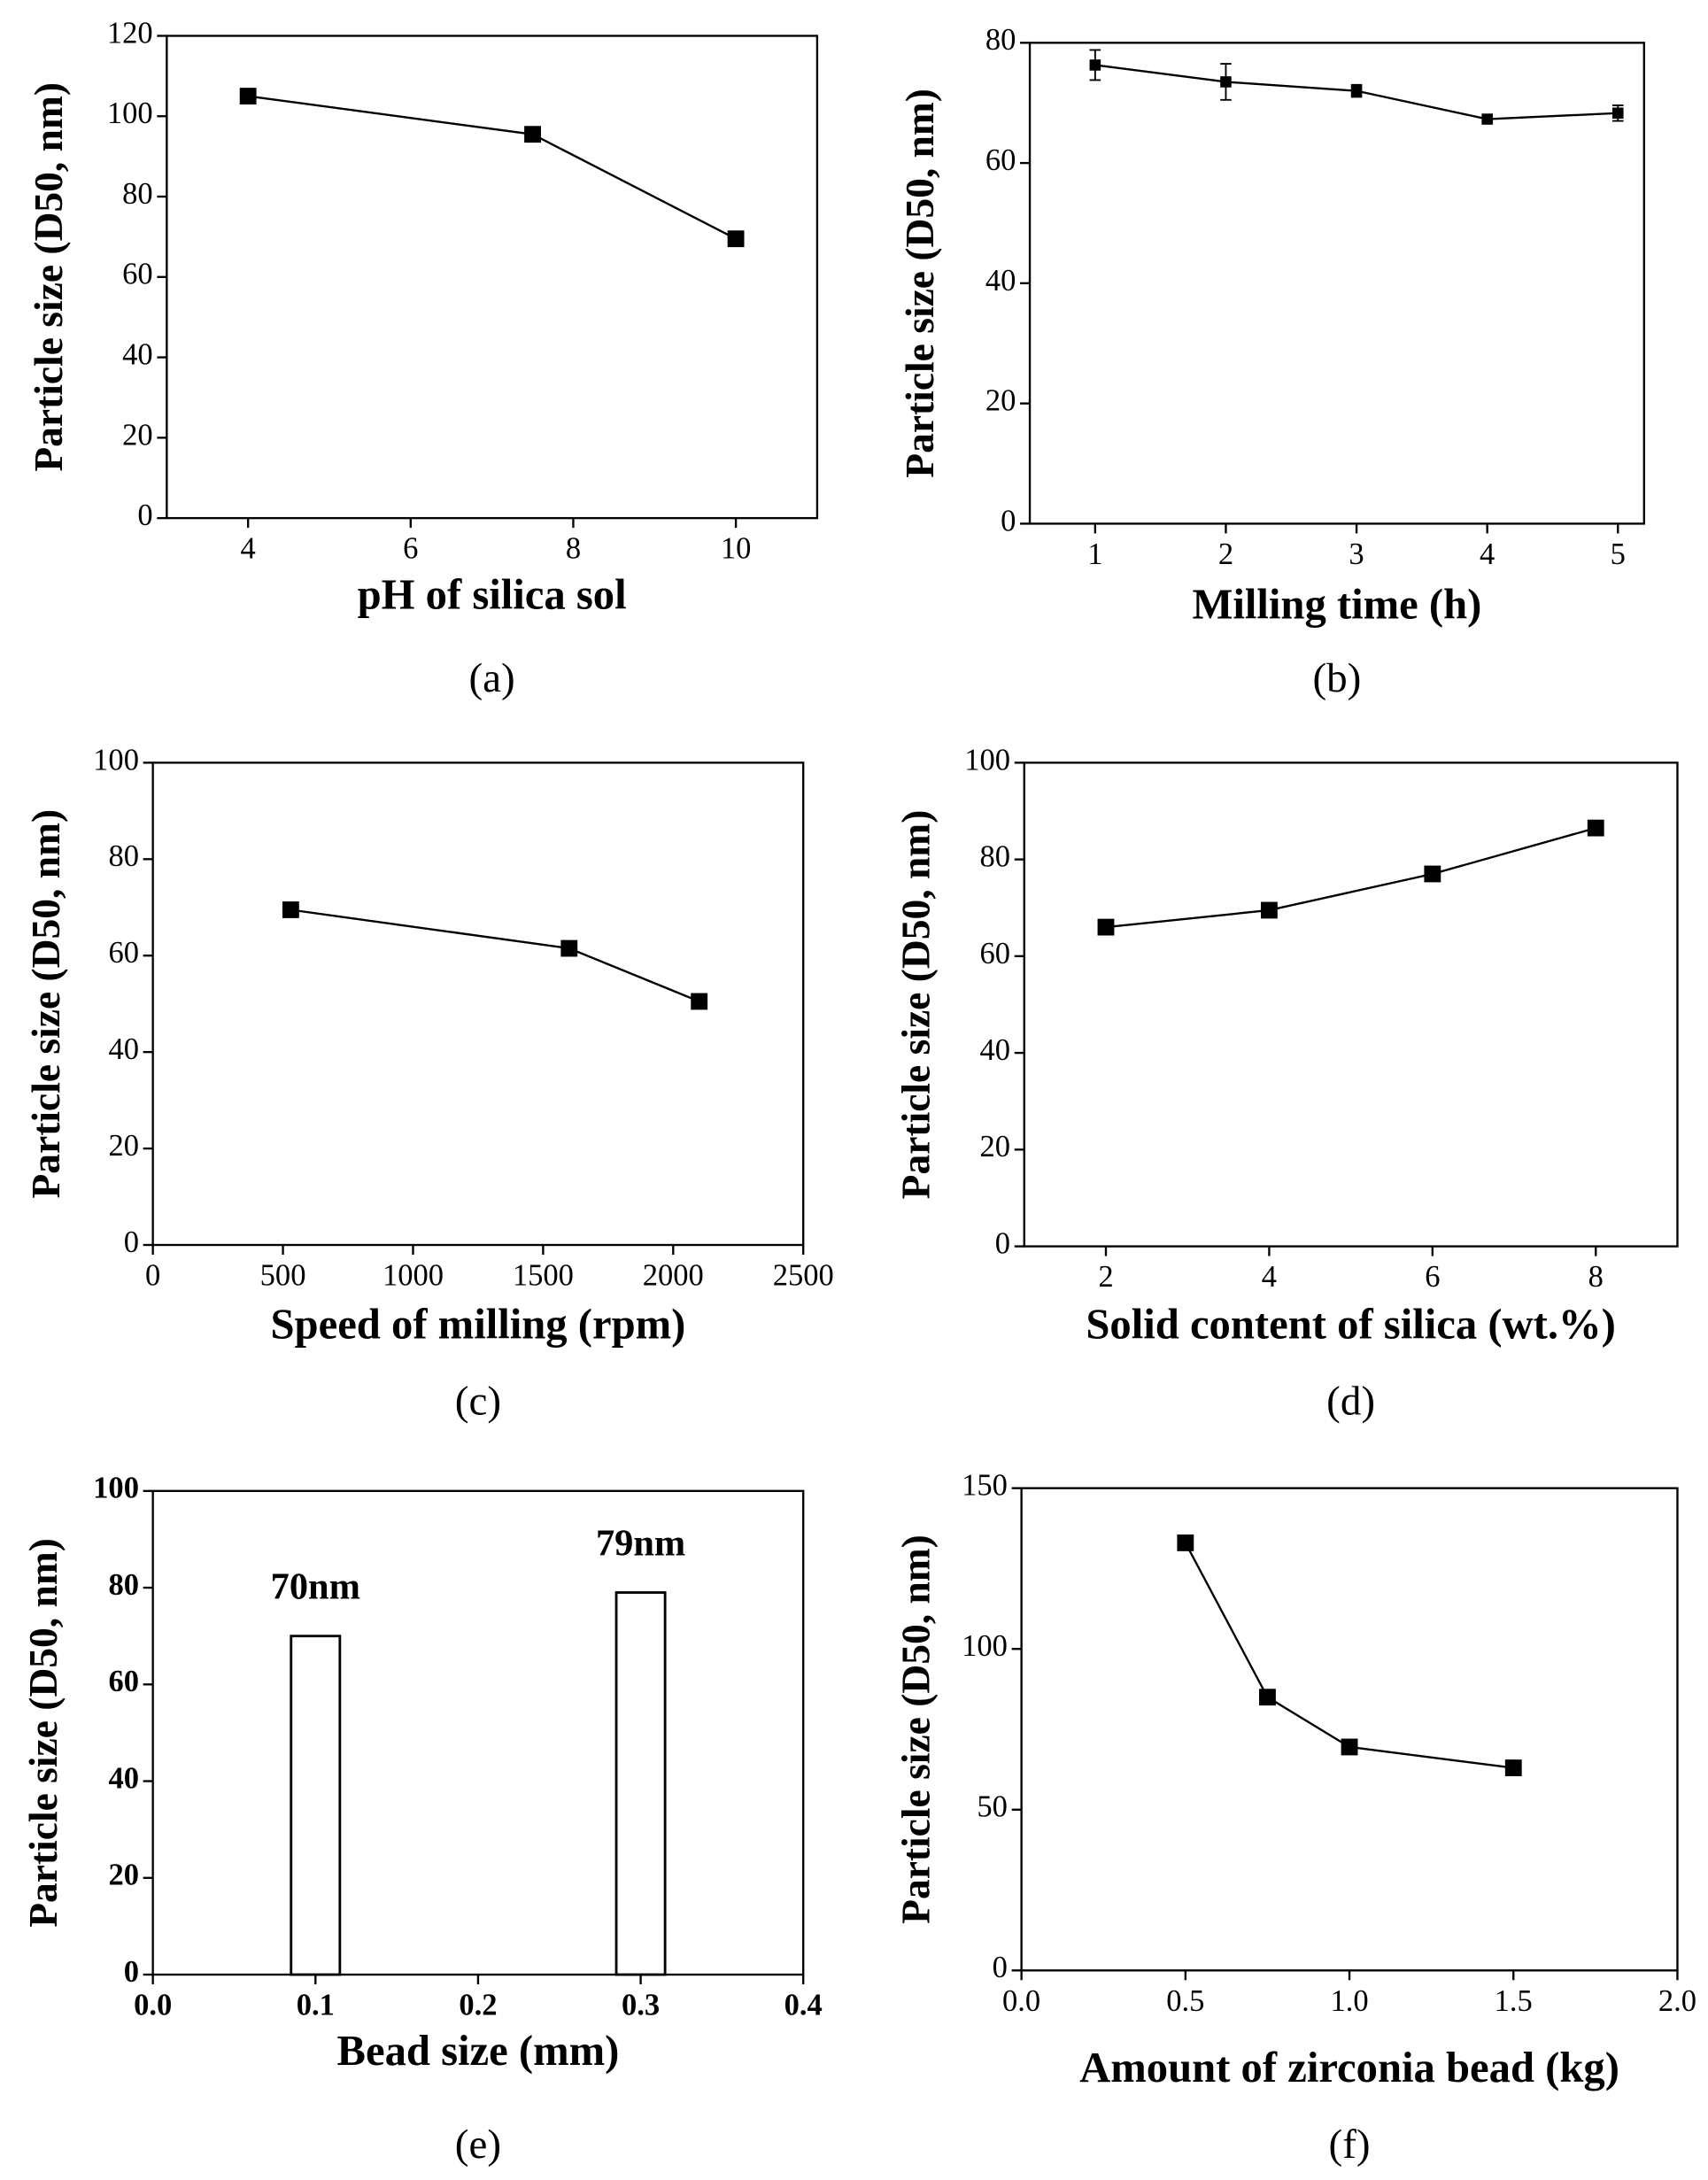  I want to click on x-tick-label: 2.0, so click(1677, 2001).